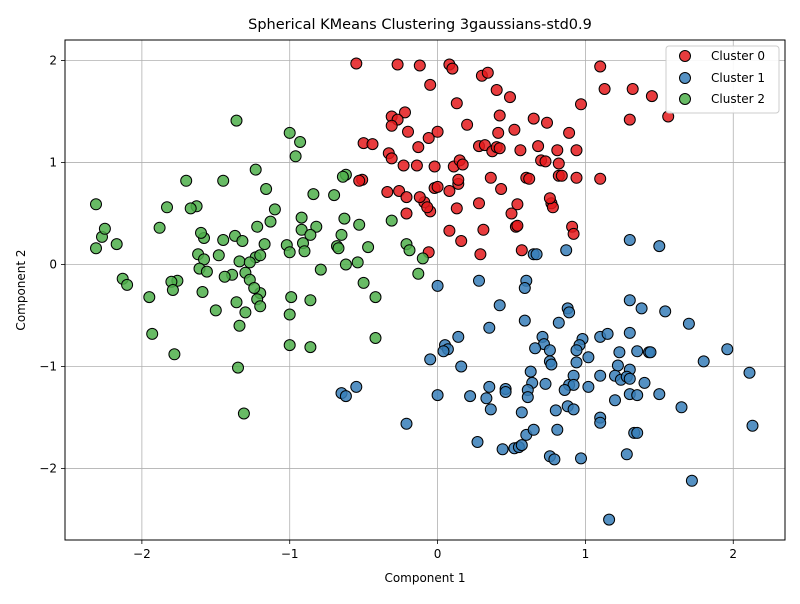 Image resolution: width=800 pixels, height=604 pixels. Describe the element at coordinates (48, 469) in the screenshot. I see `y-tick-label: −2` at that location.